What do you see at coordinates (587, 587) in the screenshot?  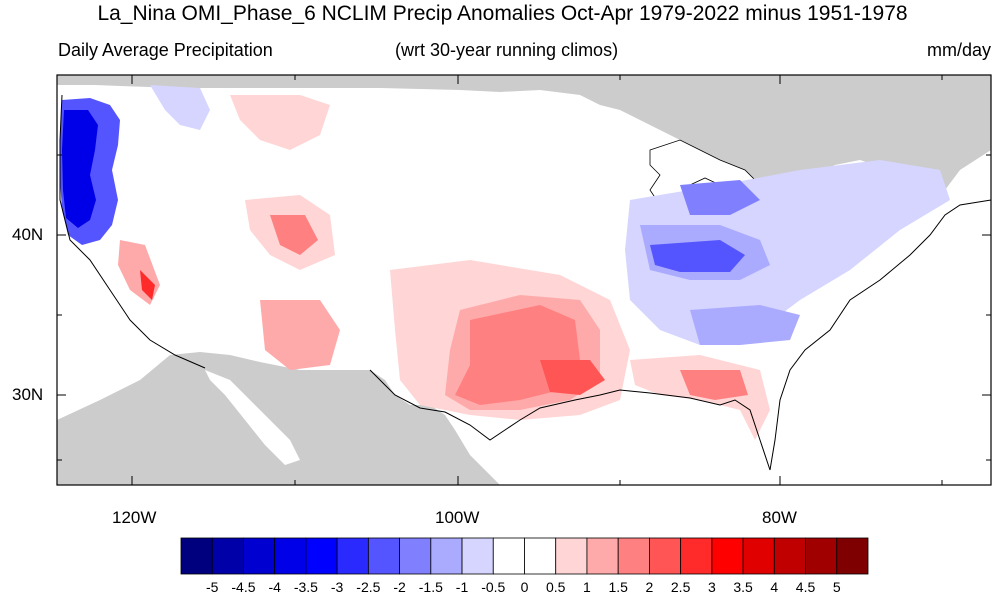 I see `colorbar-label-12: 1` at bounding box center [587, 587].